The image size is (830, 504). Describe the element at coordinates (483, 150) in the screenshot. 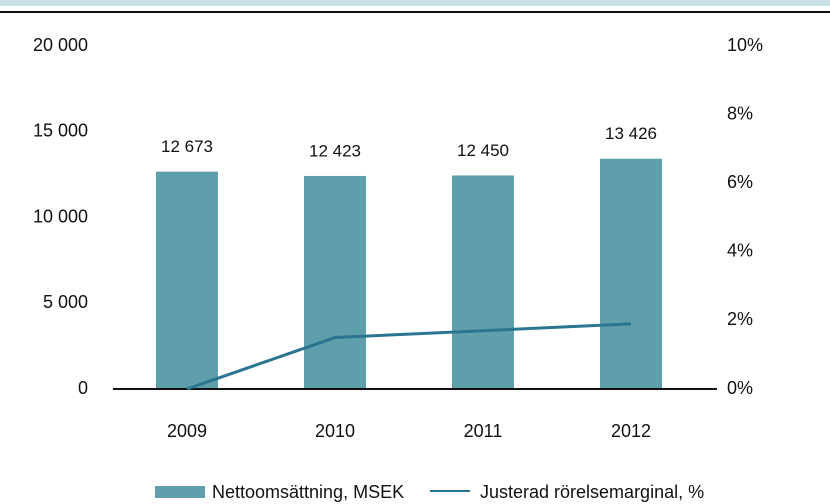

I see `value-label: 12 450` at that location.